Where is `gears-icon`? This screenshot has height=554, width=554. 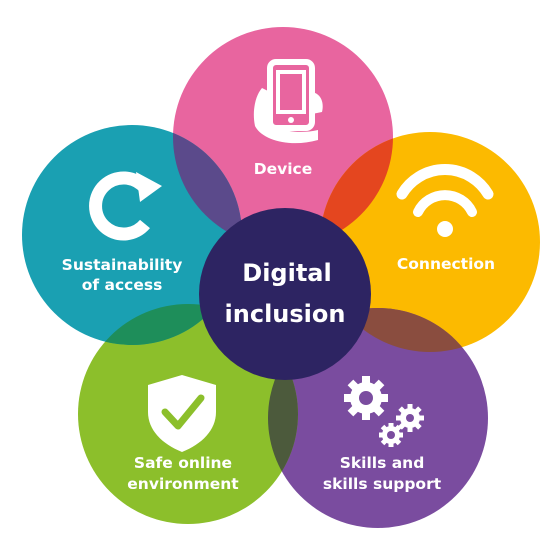 gears-icon is located at coordinates (384, 411).